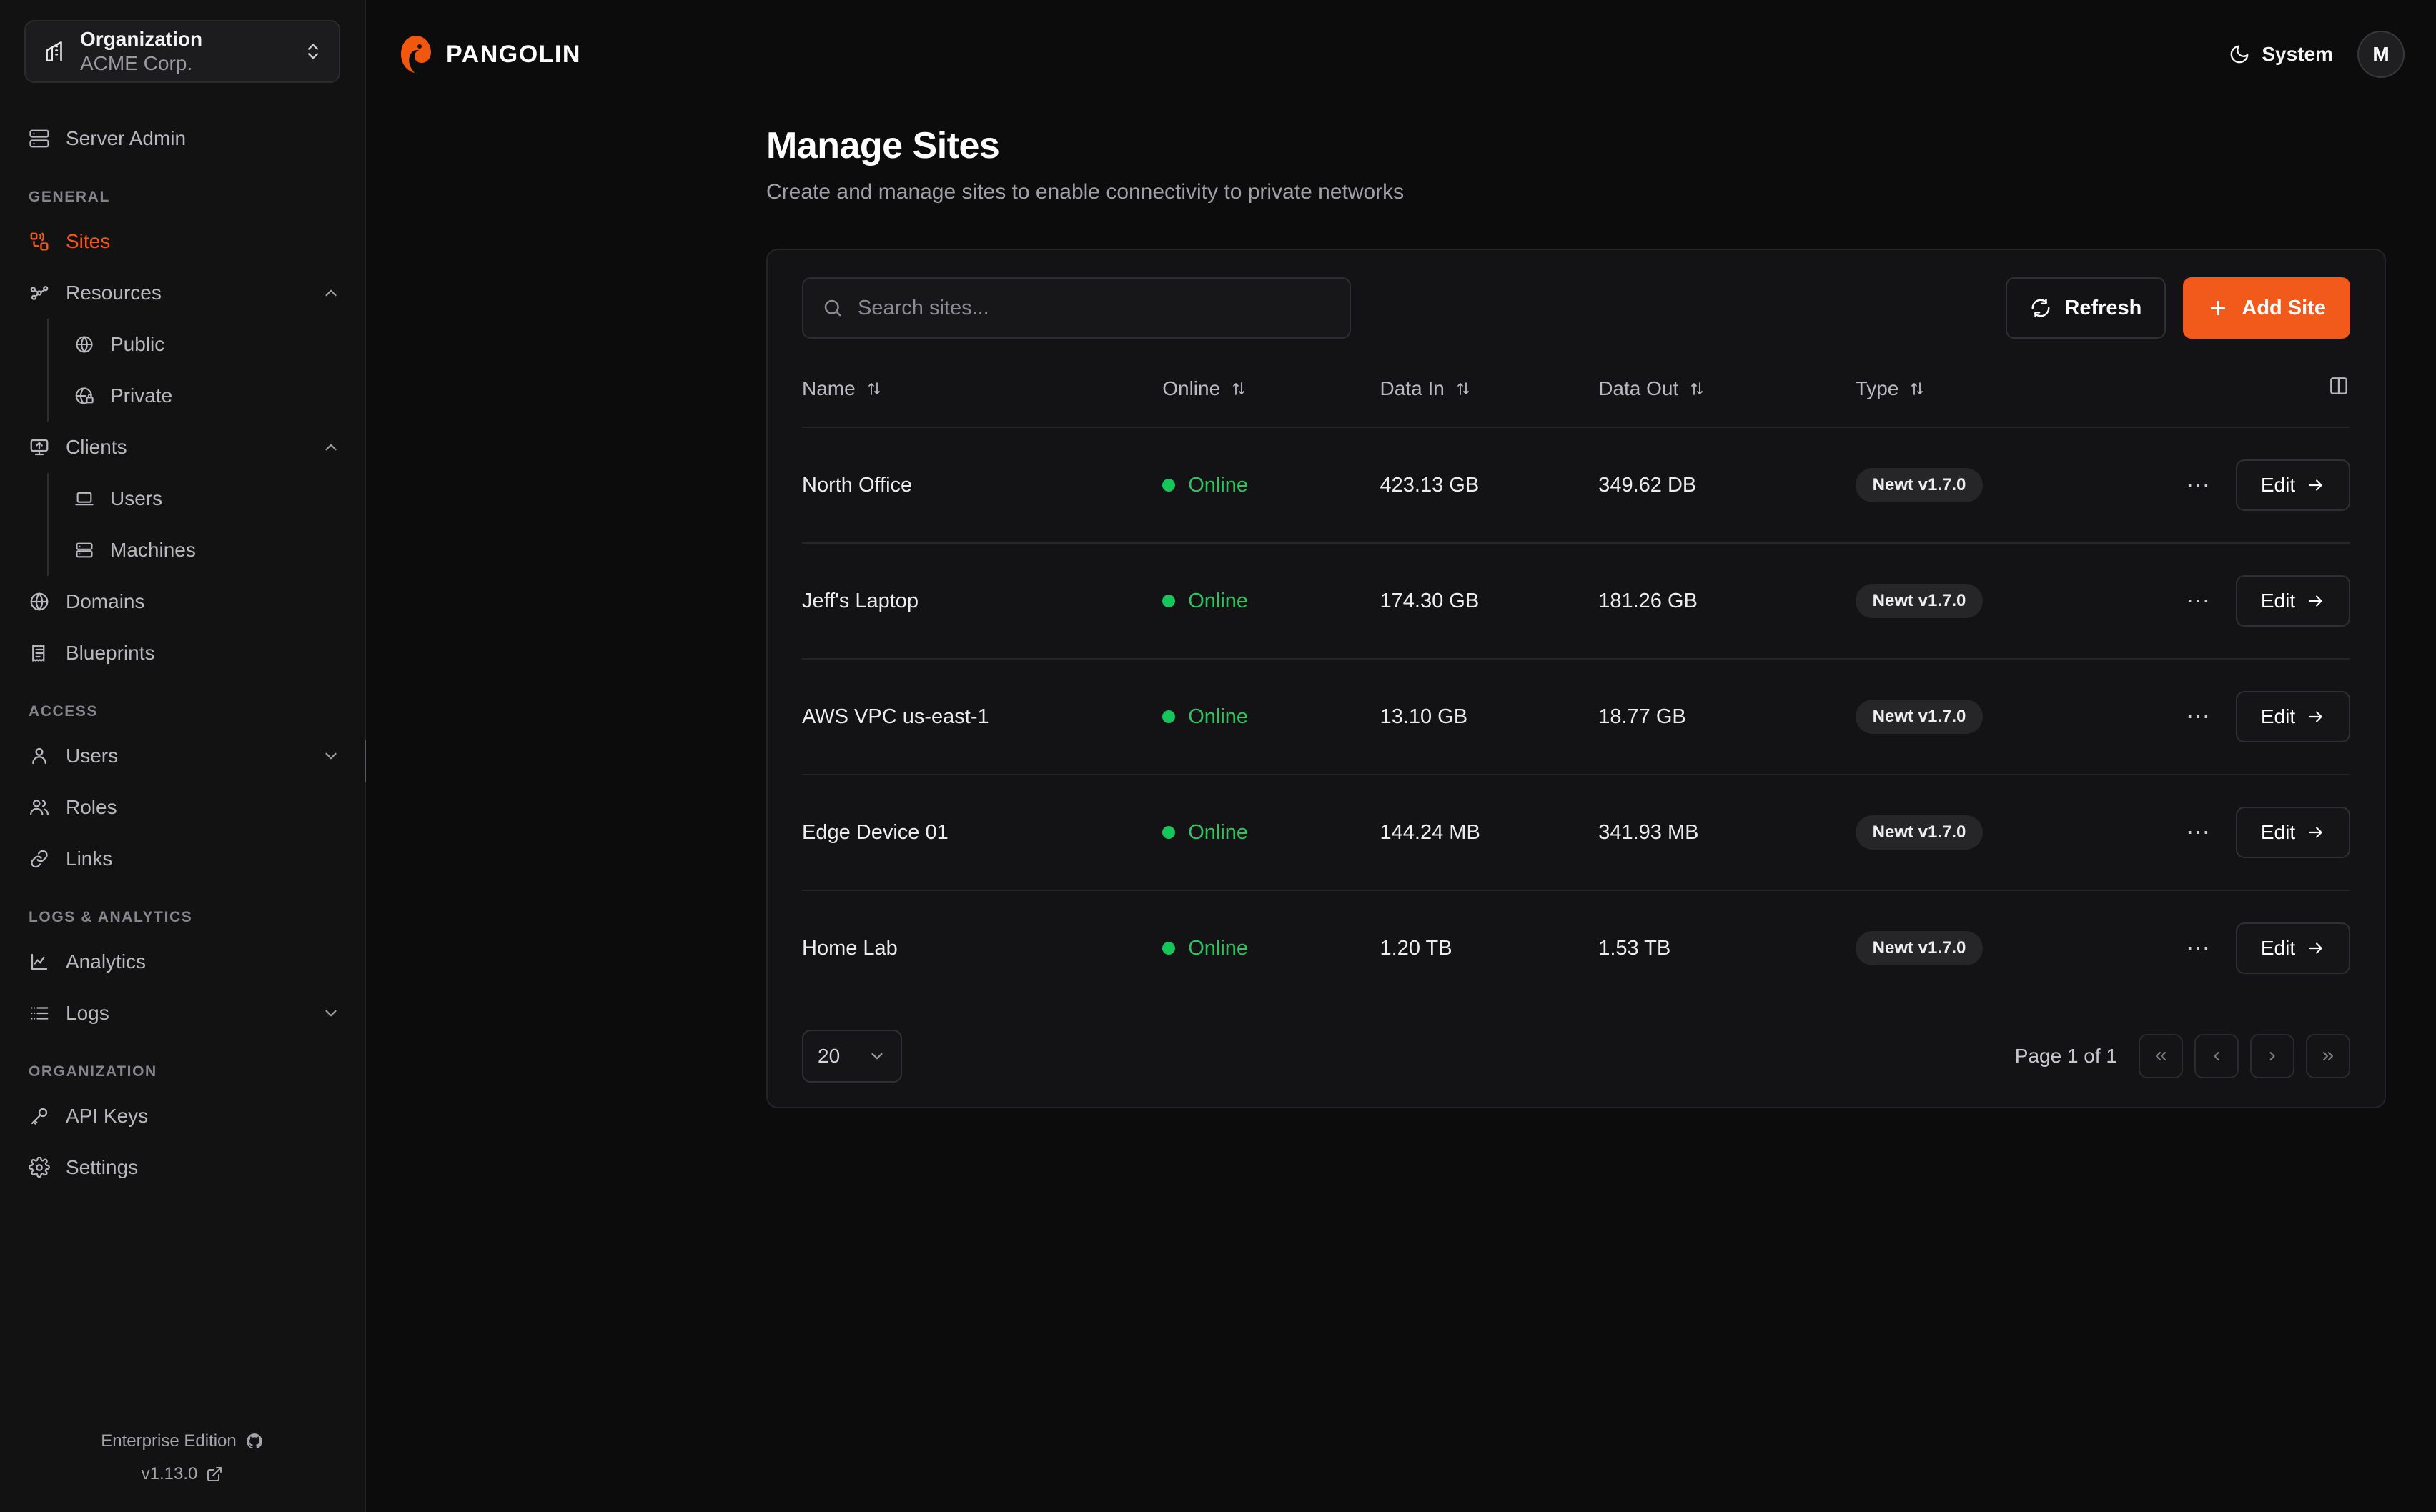 This screenshot has width=2436, height=1512. What do you see at coordinates (182, 653) in the screenshot?
I see `sidebar-item-blueprints: Blueprints` at bounding box center [182, 653].